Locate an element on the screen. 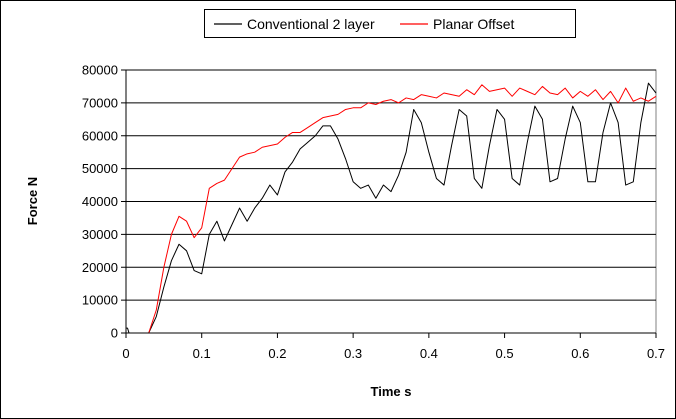 The height and width of the screenshot is (419, 676). y-tick-label-8: 80000 is located at coordinates (100, 70).